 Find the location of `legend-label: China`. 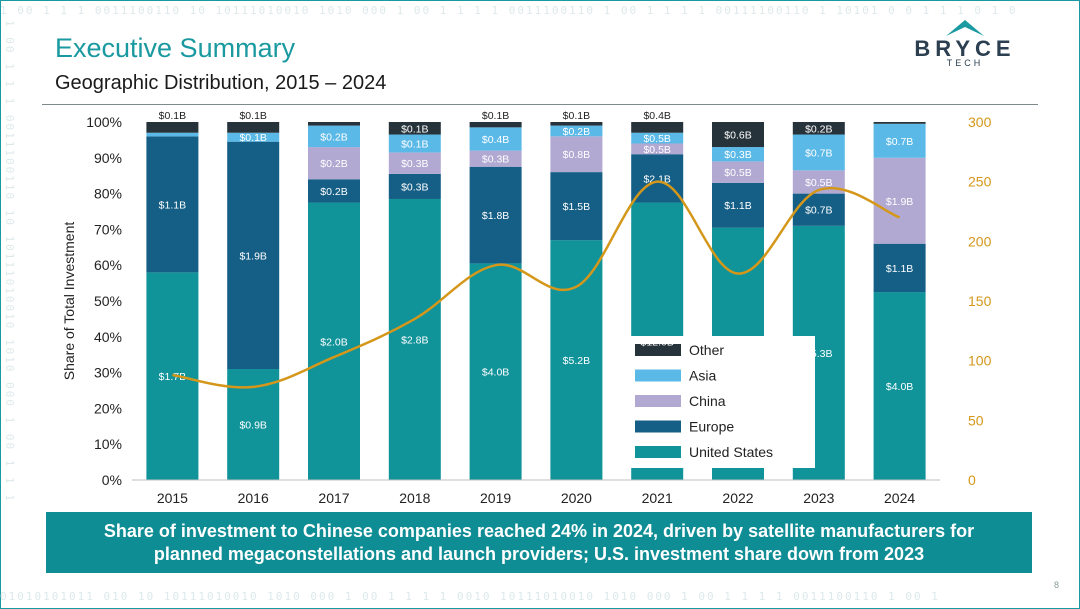

legend-label: China is located at coordinates (707, 401).